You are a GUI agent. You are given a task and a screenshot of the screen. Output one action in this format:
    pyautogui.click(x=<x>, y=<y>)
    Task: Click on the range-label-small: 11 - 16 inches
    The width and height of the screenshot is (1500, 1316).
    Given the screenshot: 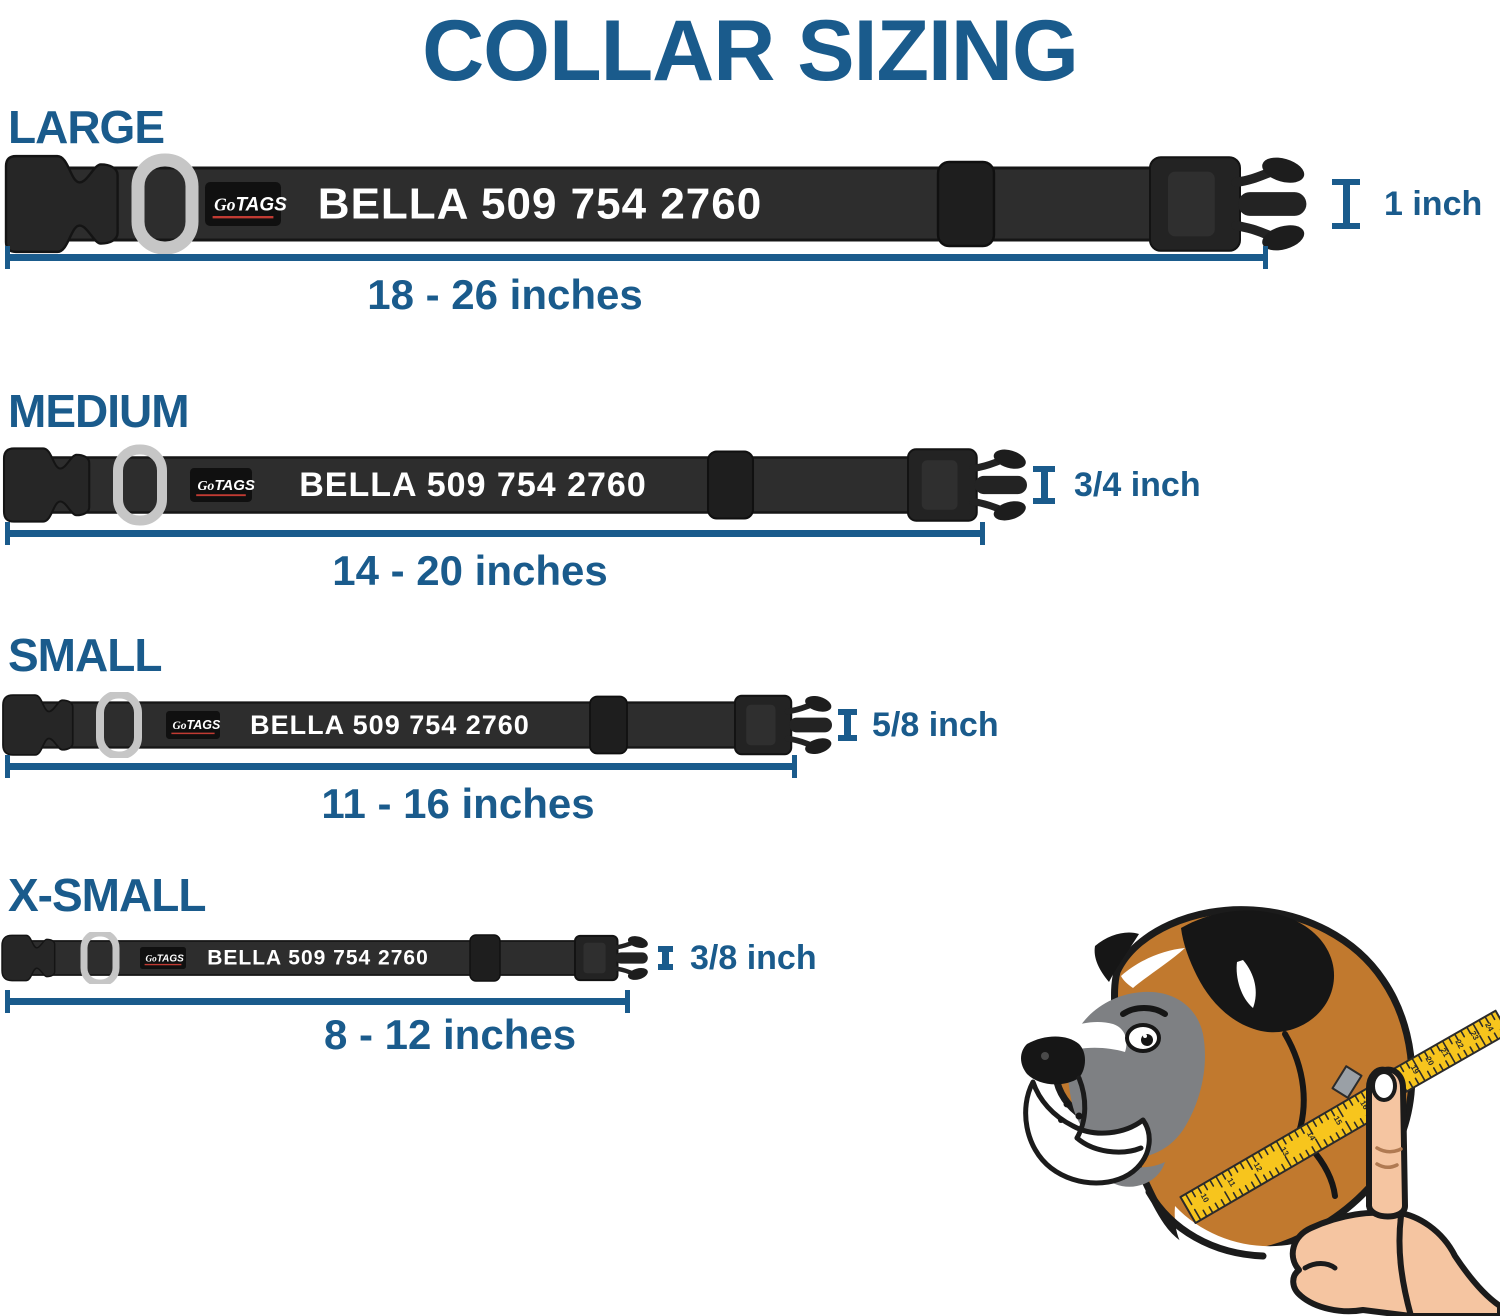 What is the action you would take?
    pyautogui.click(x=458, y=803)
    